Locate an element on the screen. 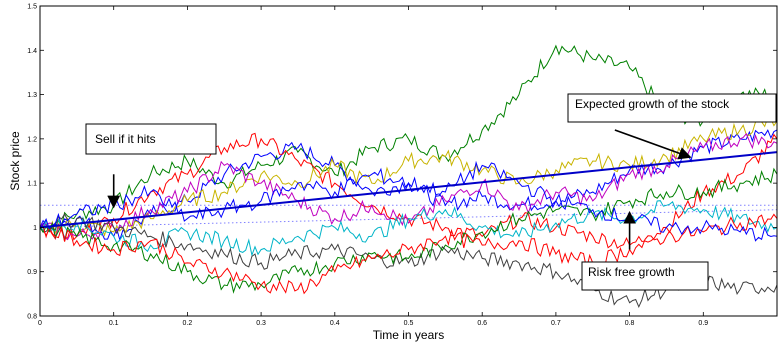  x-tick-label: 0 is located at coordinates (40, 323).